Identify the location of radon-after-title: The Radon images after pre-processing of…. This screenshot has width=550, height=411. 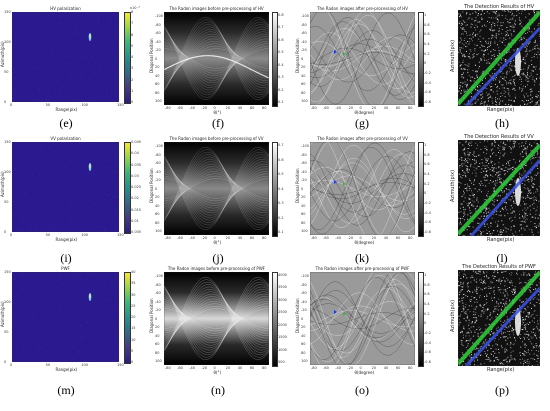
(362, 268).